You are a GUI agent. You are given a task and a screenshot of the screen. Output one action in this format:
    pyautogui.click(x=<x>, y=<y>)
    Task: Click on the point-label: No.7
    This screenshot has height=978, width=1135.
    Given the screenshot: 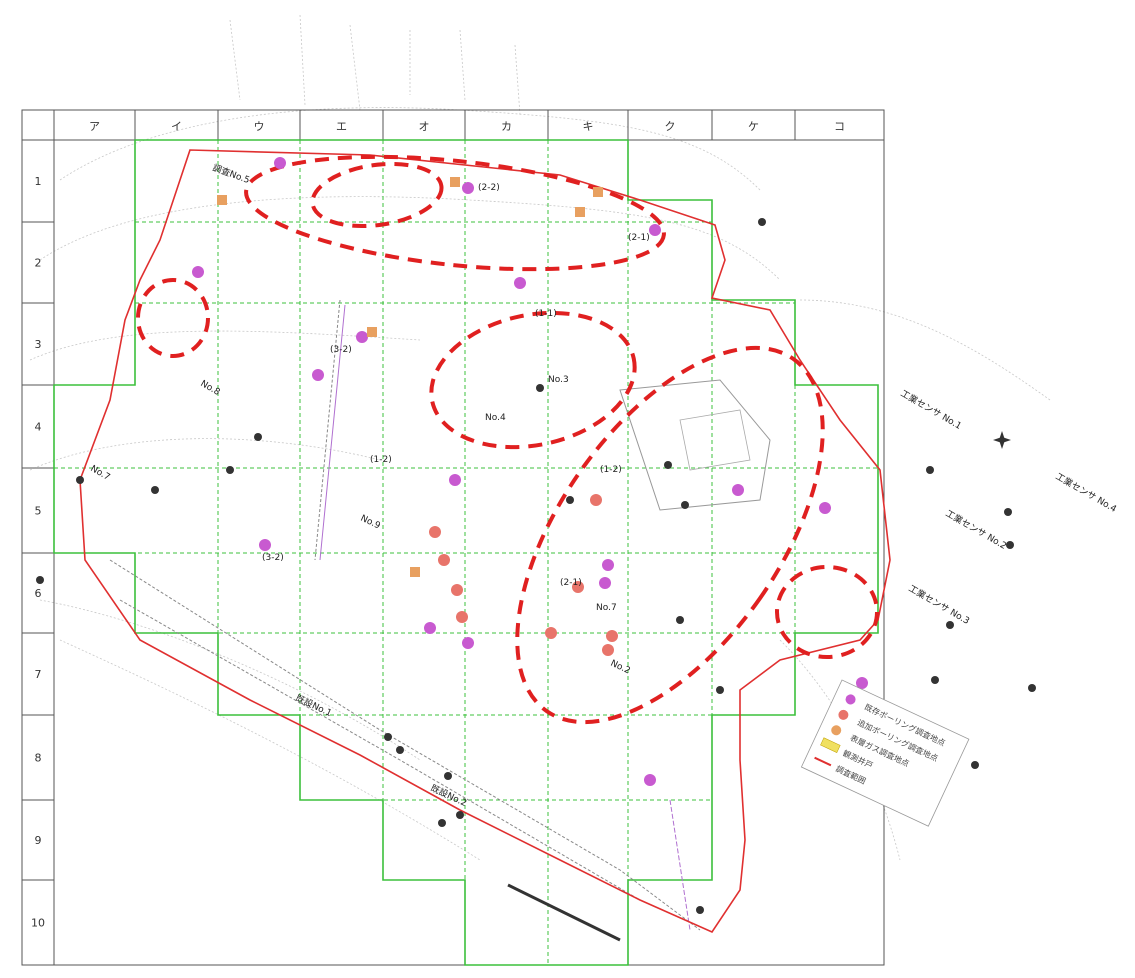 What is the action you would take?
    pyautogui.click(x=606, y=608)
    